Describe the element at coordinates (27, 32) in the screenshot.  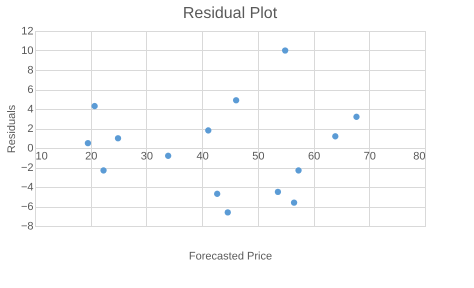
I see `y-tick-label: 12` at that location.